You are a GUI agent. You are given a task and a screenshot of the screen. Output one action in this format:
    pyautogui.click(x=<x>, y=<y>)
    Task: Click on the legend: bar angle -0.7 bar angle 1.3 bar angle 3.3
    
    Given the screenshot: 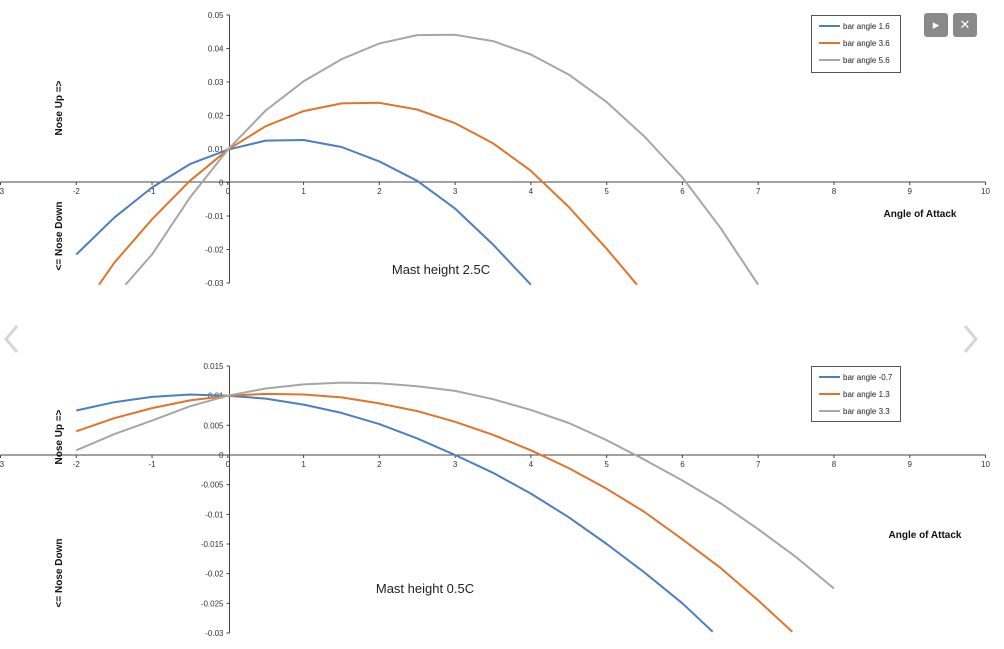 What is the action you would take?
    pyautogui.click(x=856, y=394)
    